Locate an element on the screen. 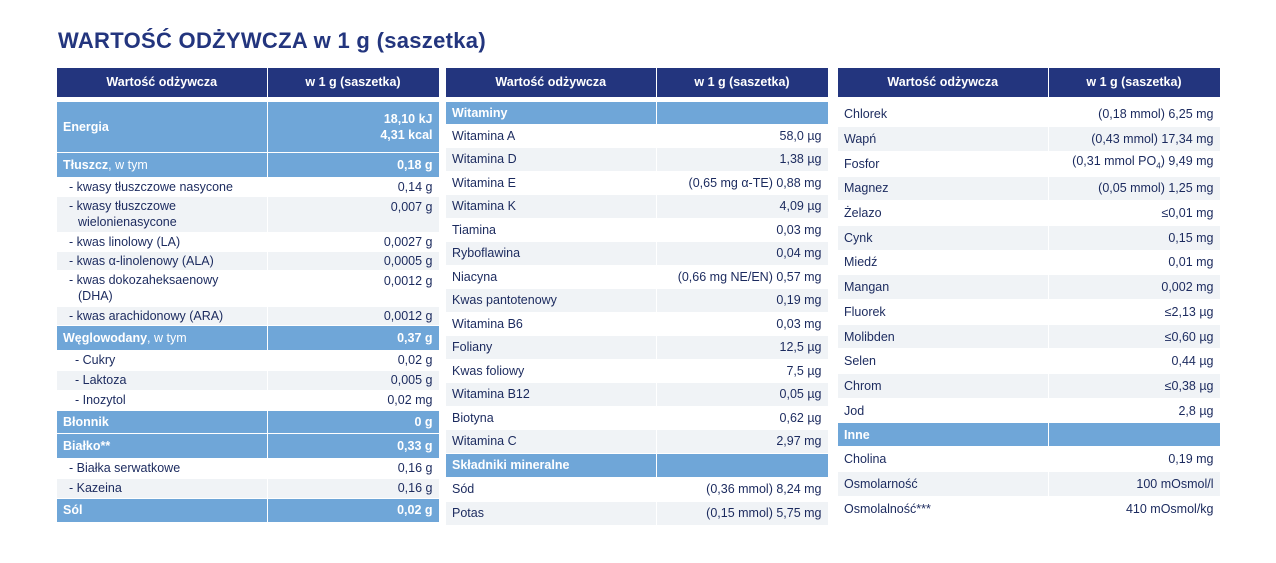 The height and width of the screenshot is (563, 1276). row-label: Tiamina is located at coordinates (551, 230).